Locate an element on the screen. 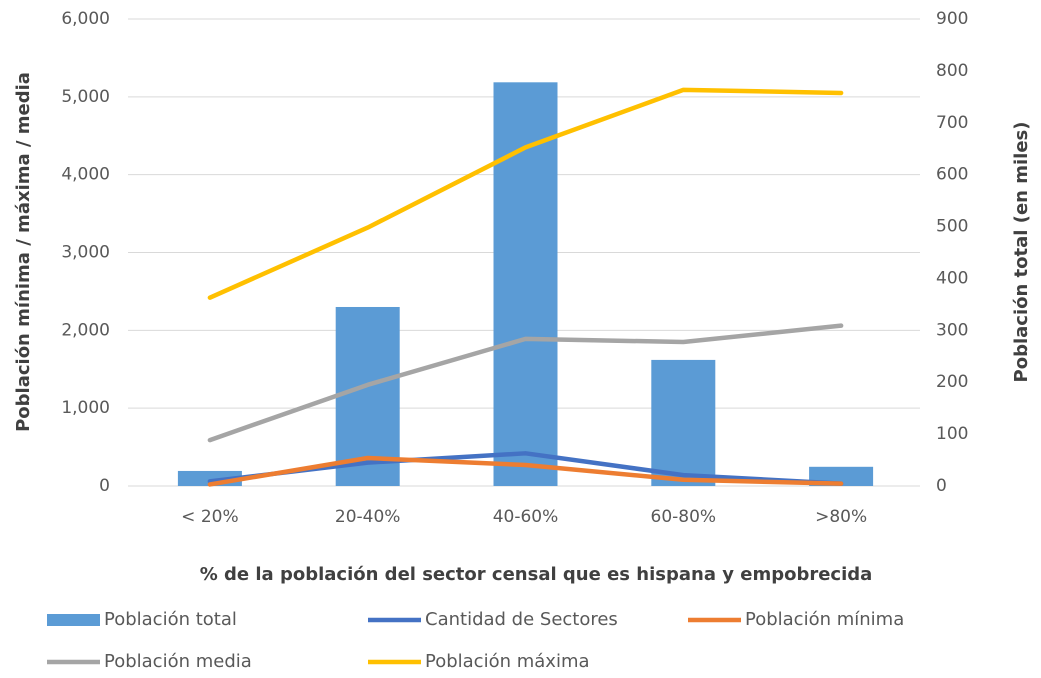 This screenshot has width=1041, height=678. x-tick-label: 20-40% is located at coordinates (368, 517).